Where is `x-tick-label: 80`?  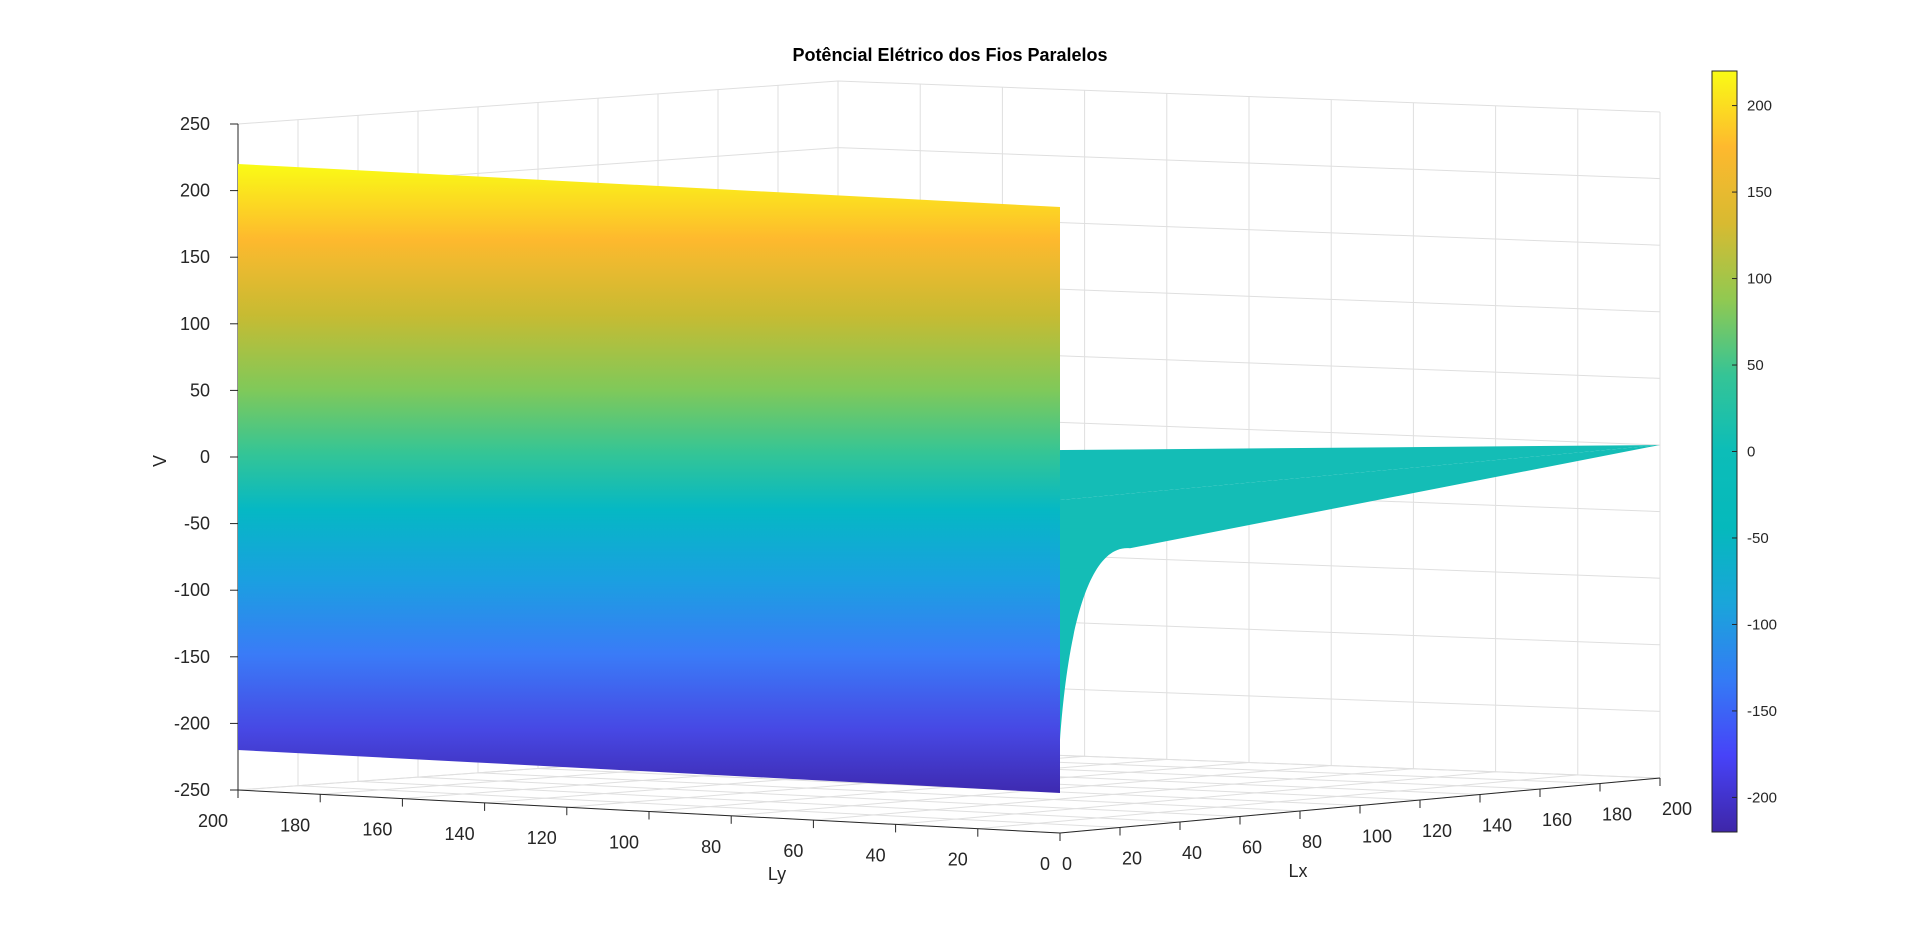 x-tick-label: 80 is located at coordinates (1312, 842).